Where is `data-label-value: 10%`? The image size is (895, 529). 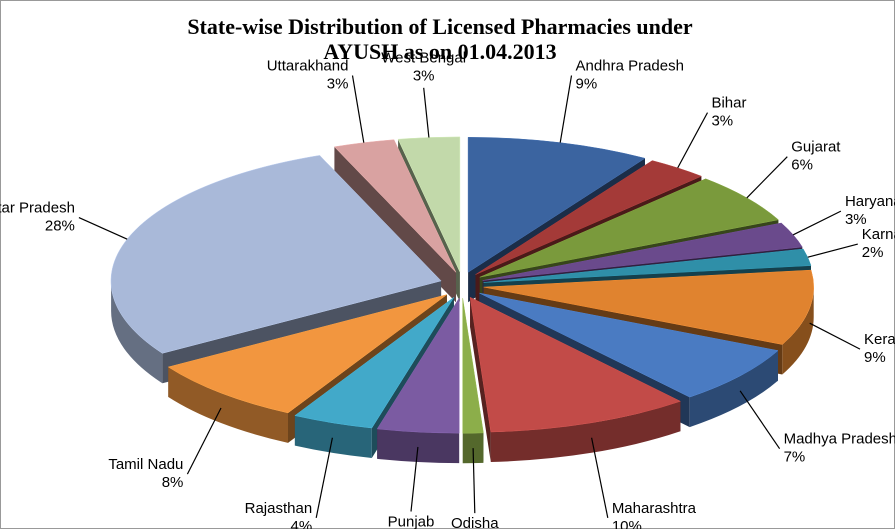
data-label-value: 10% is located at coordinates (627, 523).